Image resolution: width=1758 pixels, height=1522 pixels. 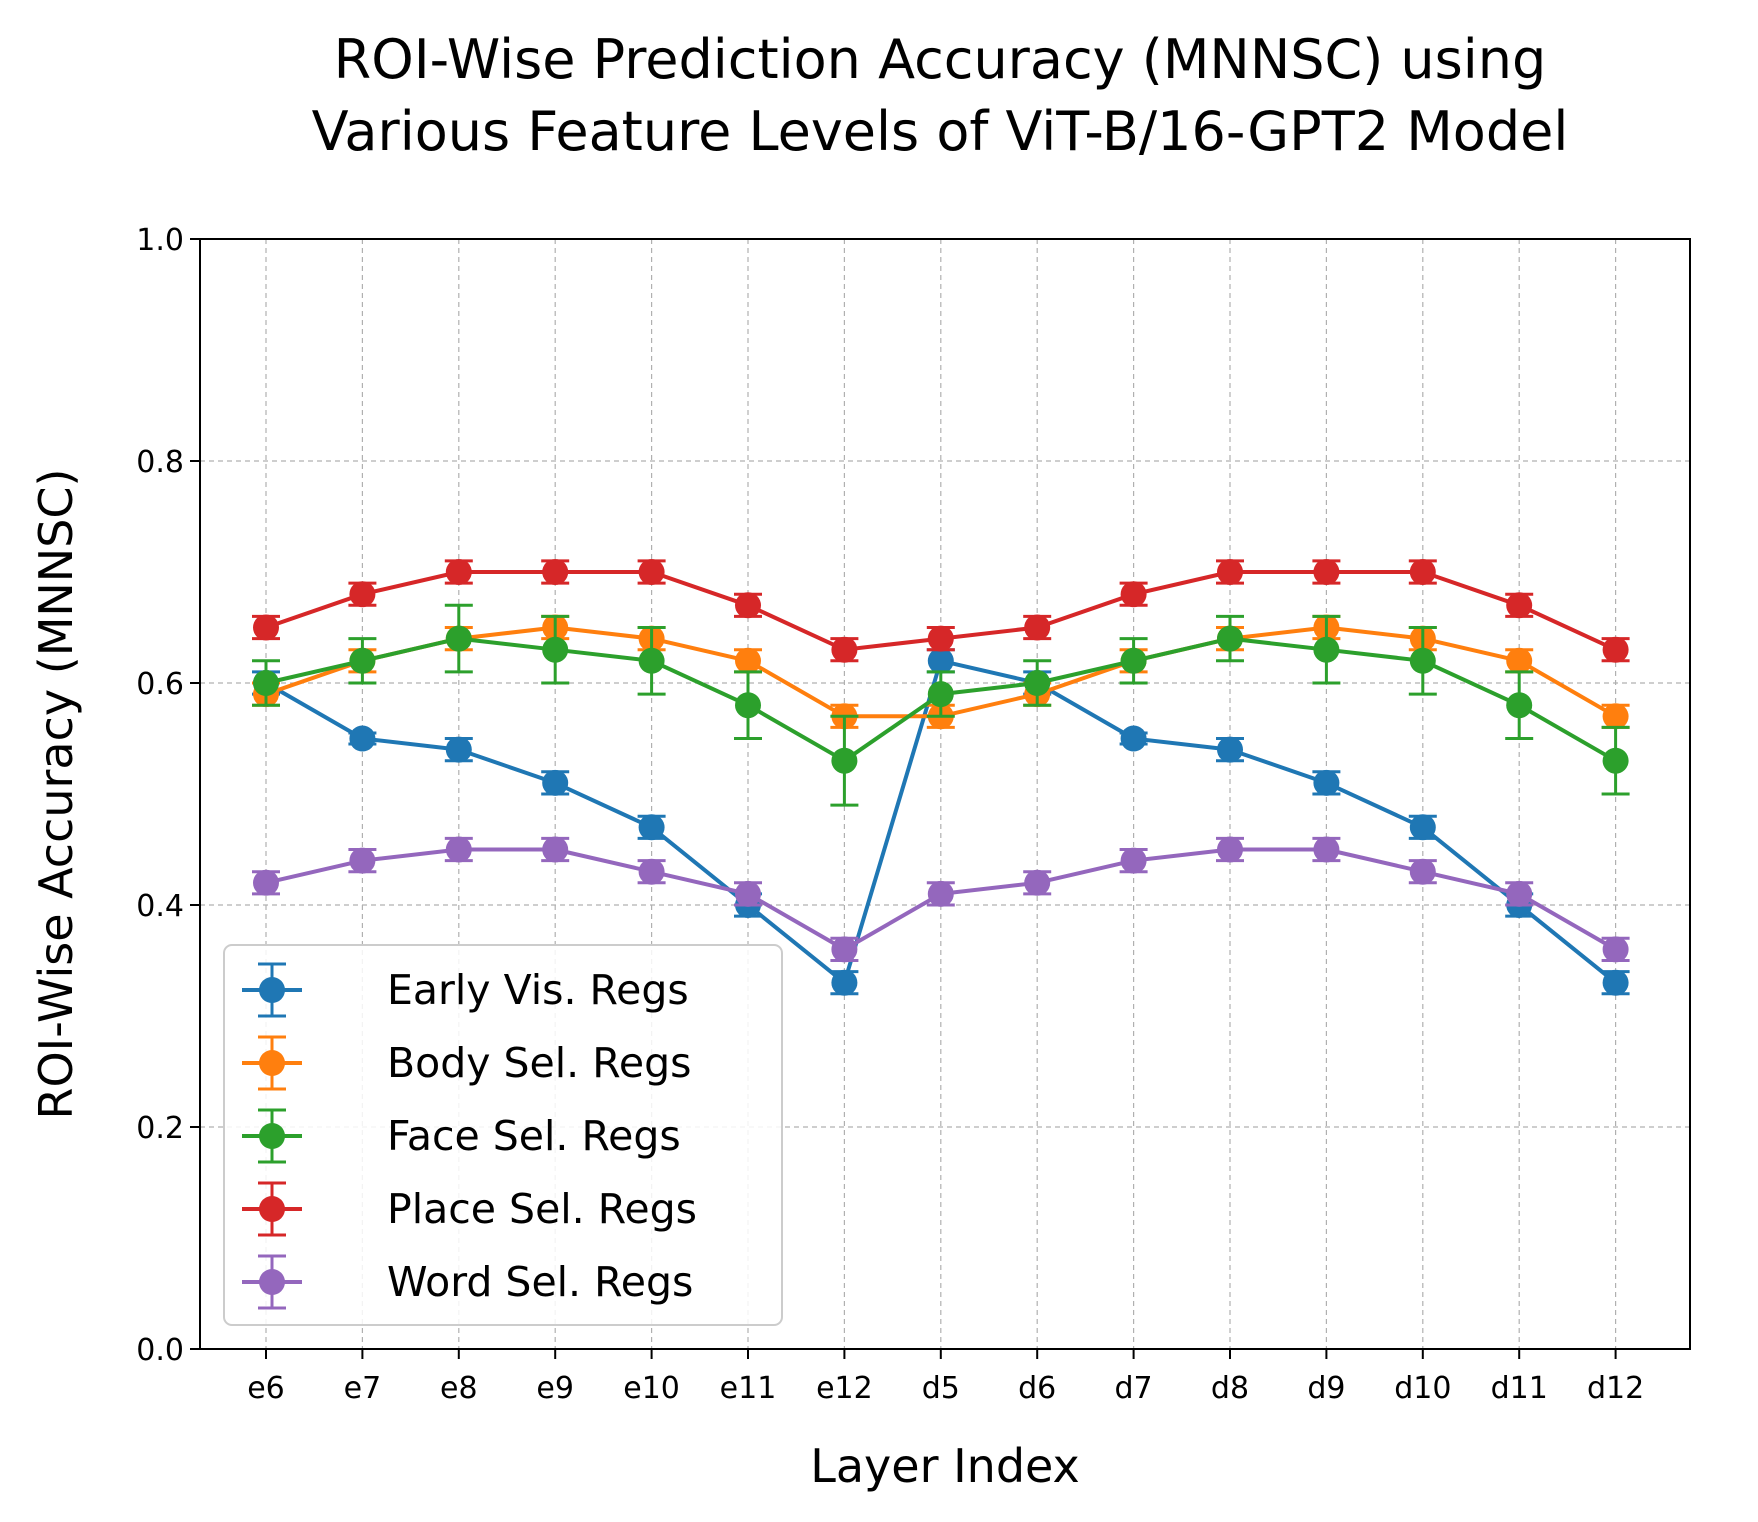 What do you see at coordinates (160, 906) in the screenshot?
I see `y-tick-label: 0.4` at bounding box center [160, 906].